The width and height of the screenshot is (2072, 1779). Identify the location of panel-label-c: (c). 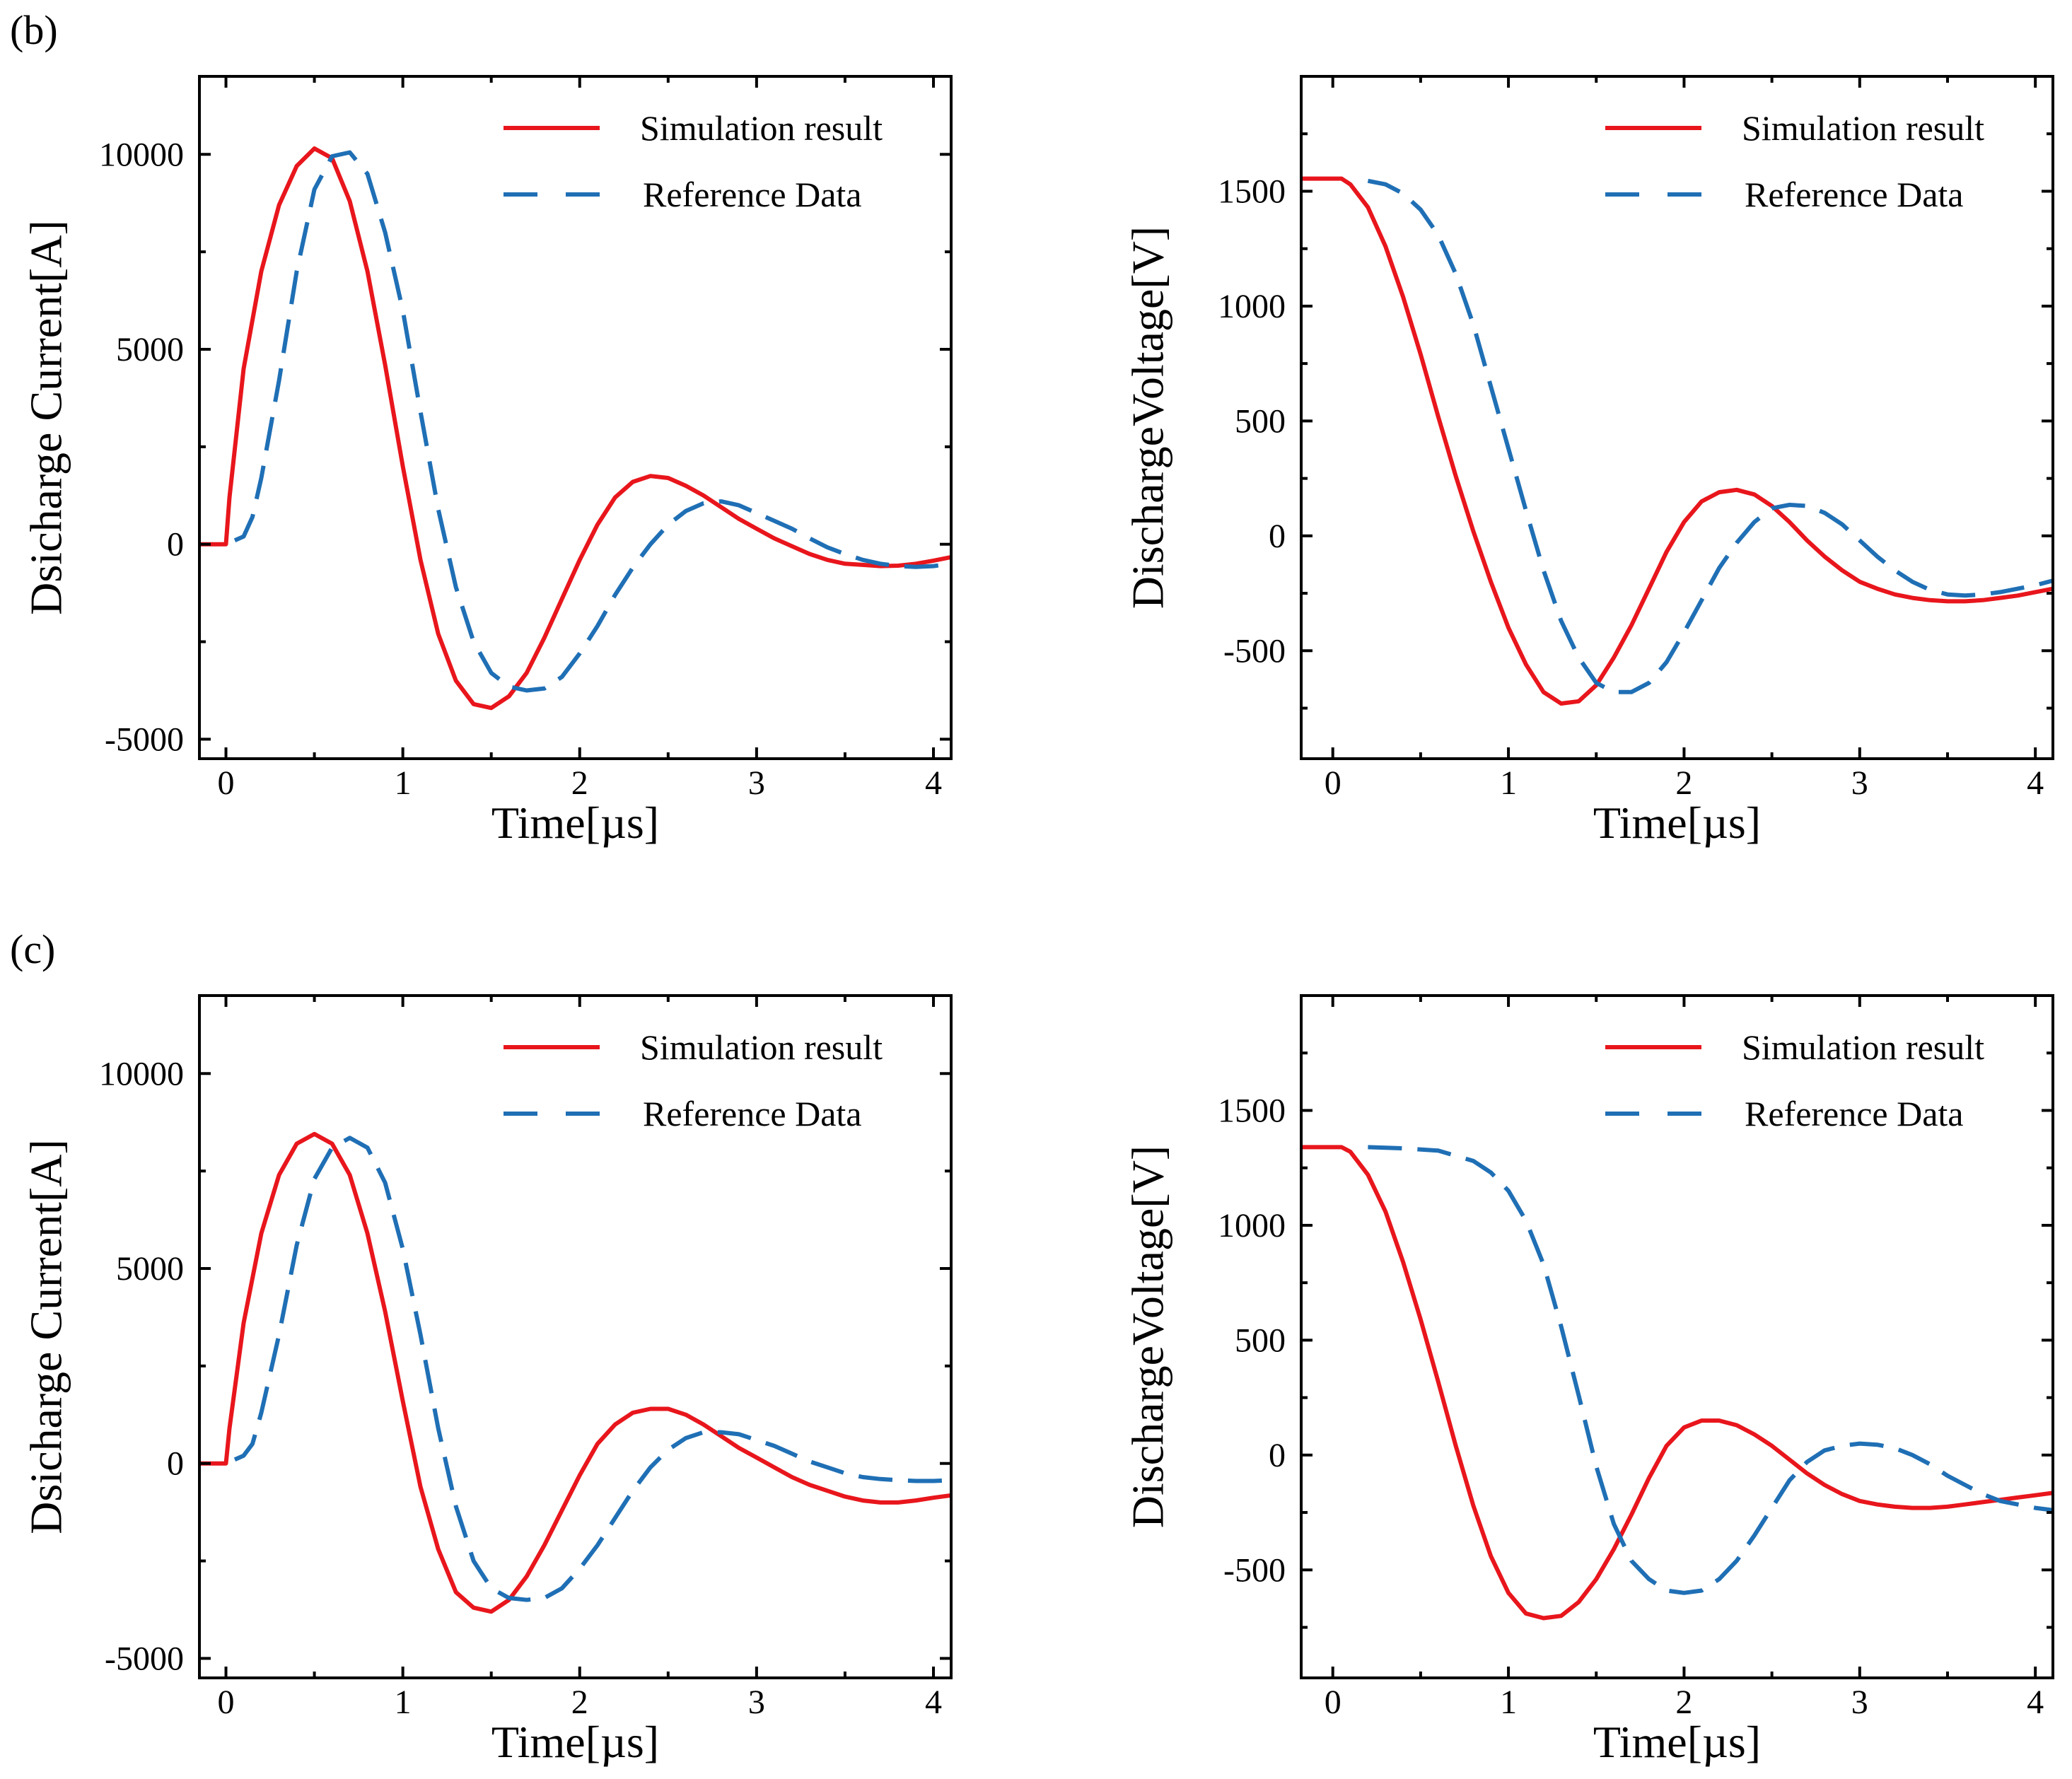
(32, 949).